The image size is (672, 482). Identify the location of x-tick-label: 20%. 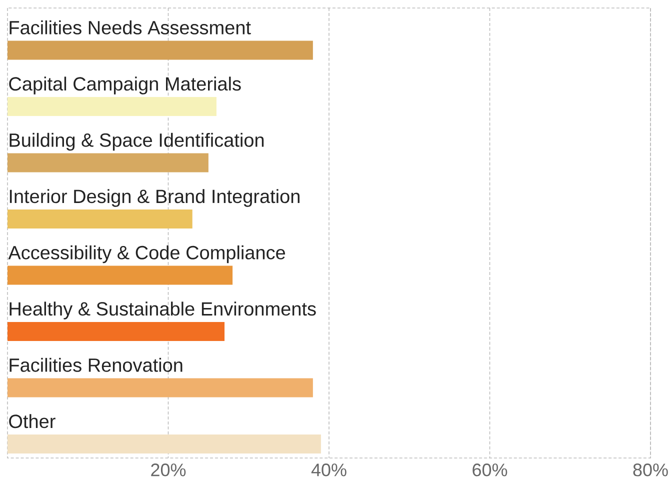
(168, 470).